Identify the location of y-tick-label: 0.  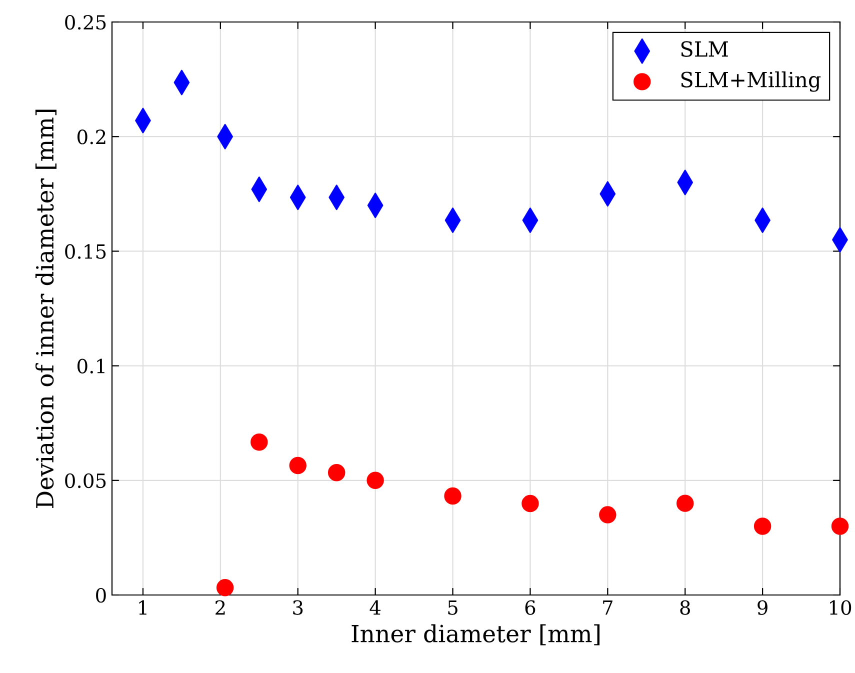
(101, 595).